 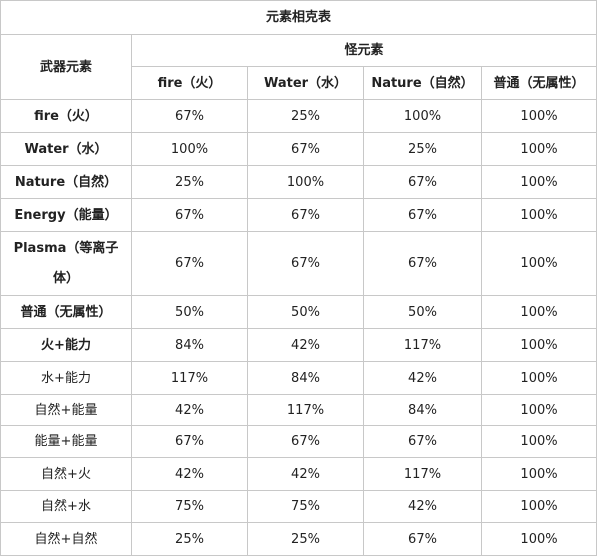 What do you see at coordinates (66, 506) in the screenshot?
I see `row-label: 自然+水` at bounding box center [66, 506].